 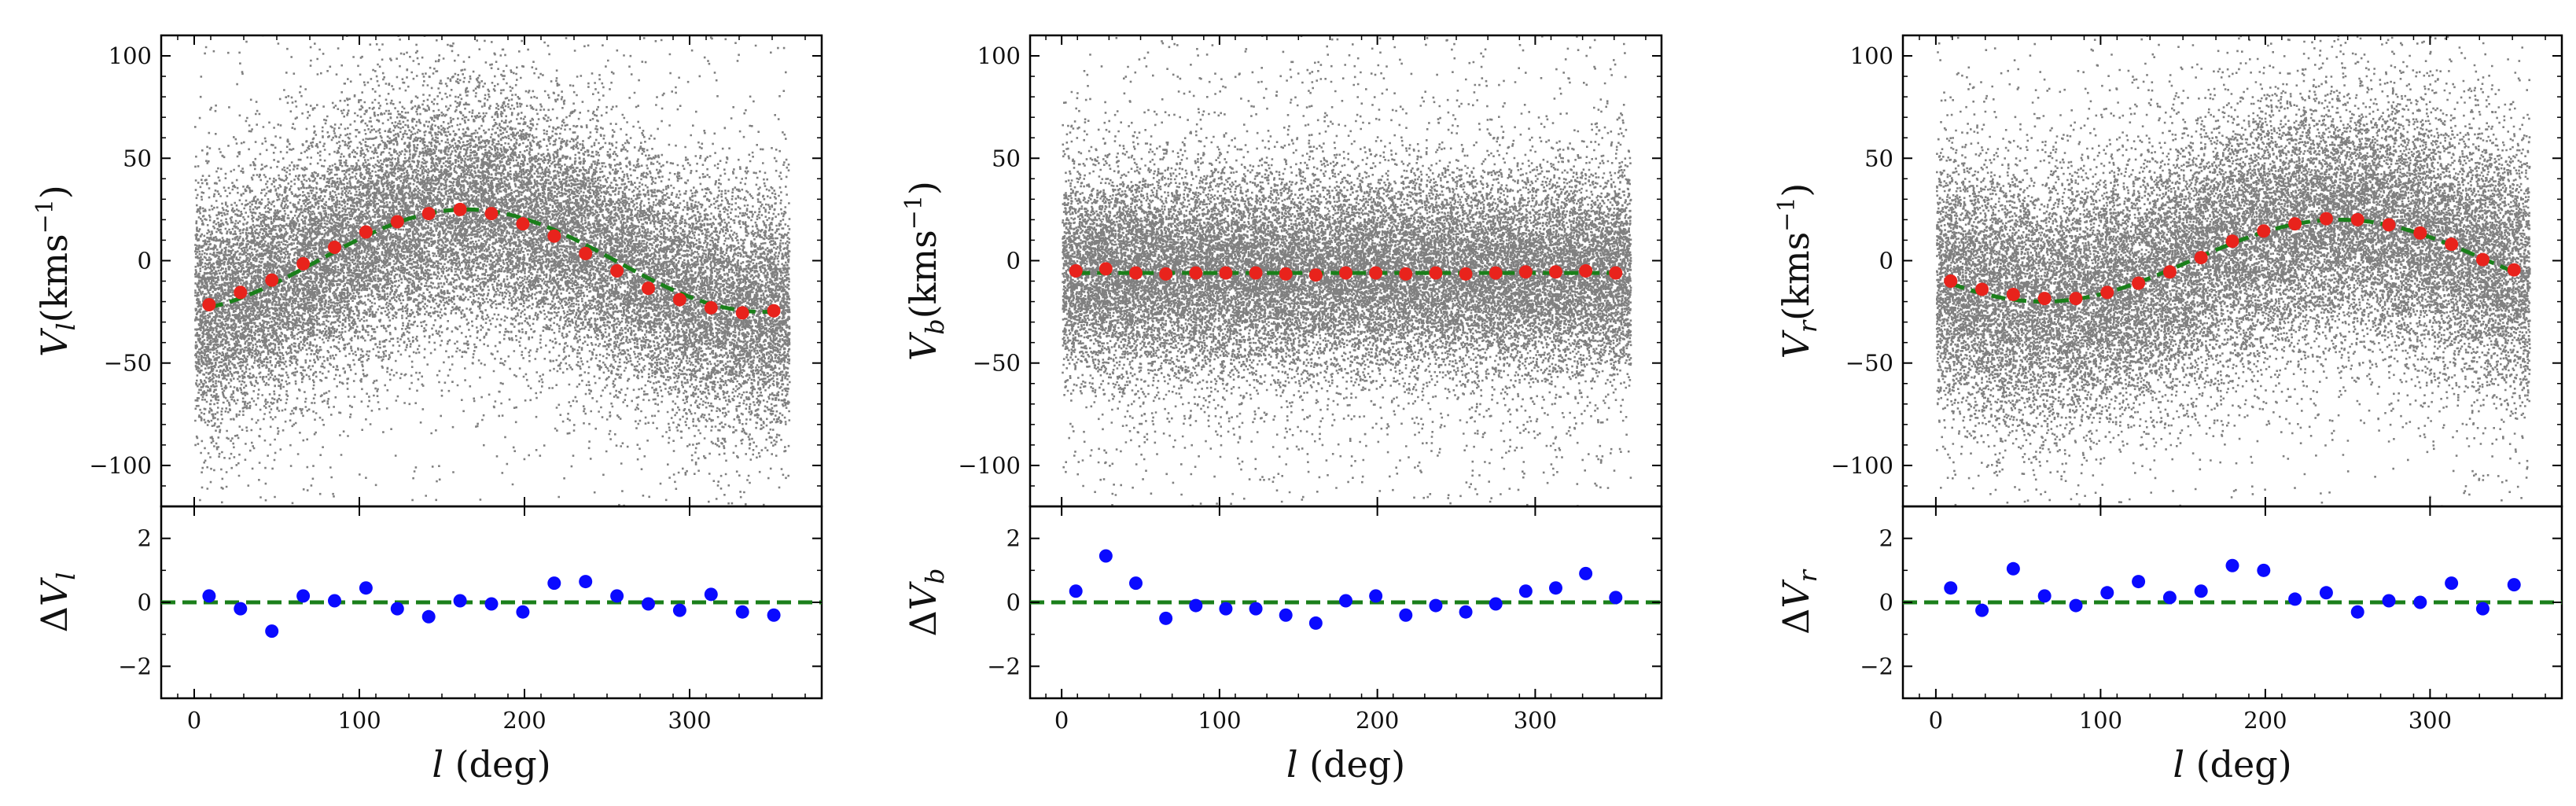 I want to click on residual-y-axis-label: ΔVr, so click(x=1799, y=601).